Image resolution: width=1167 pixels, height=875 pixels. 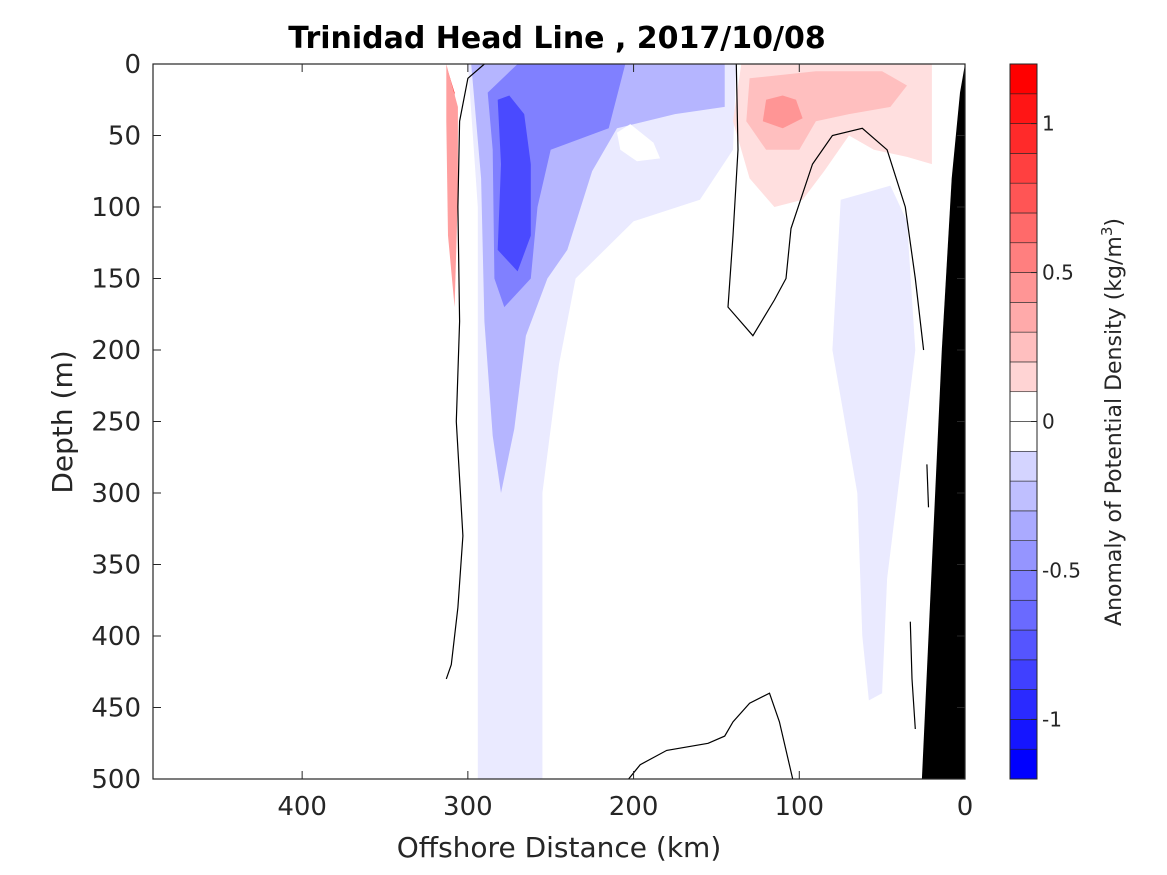 I want to click on zero-contour-deep, so click(x=711, y=735).